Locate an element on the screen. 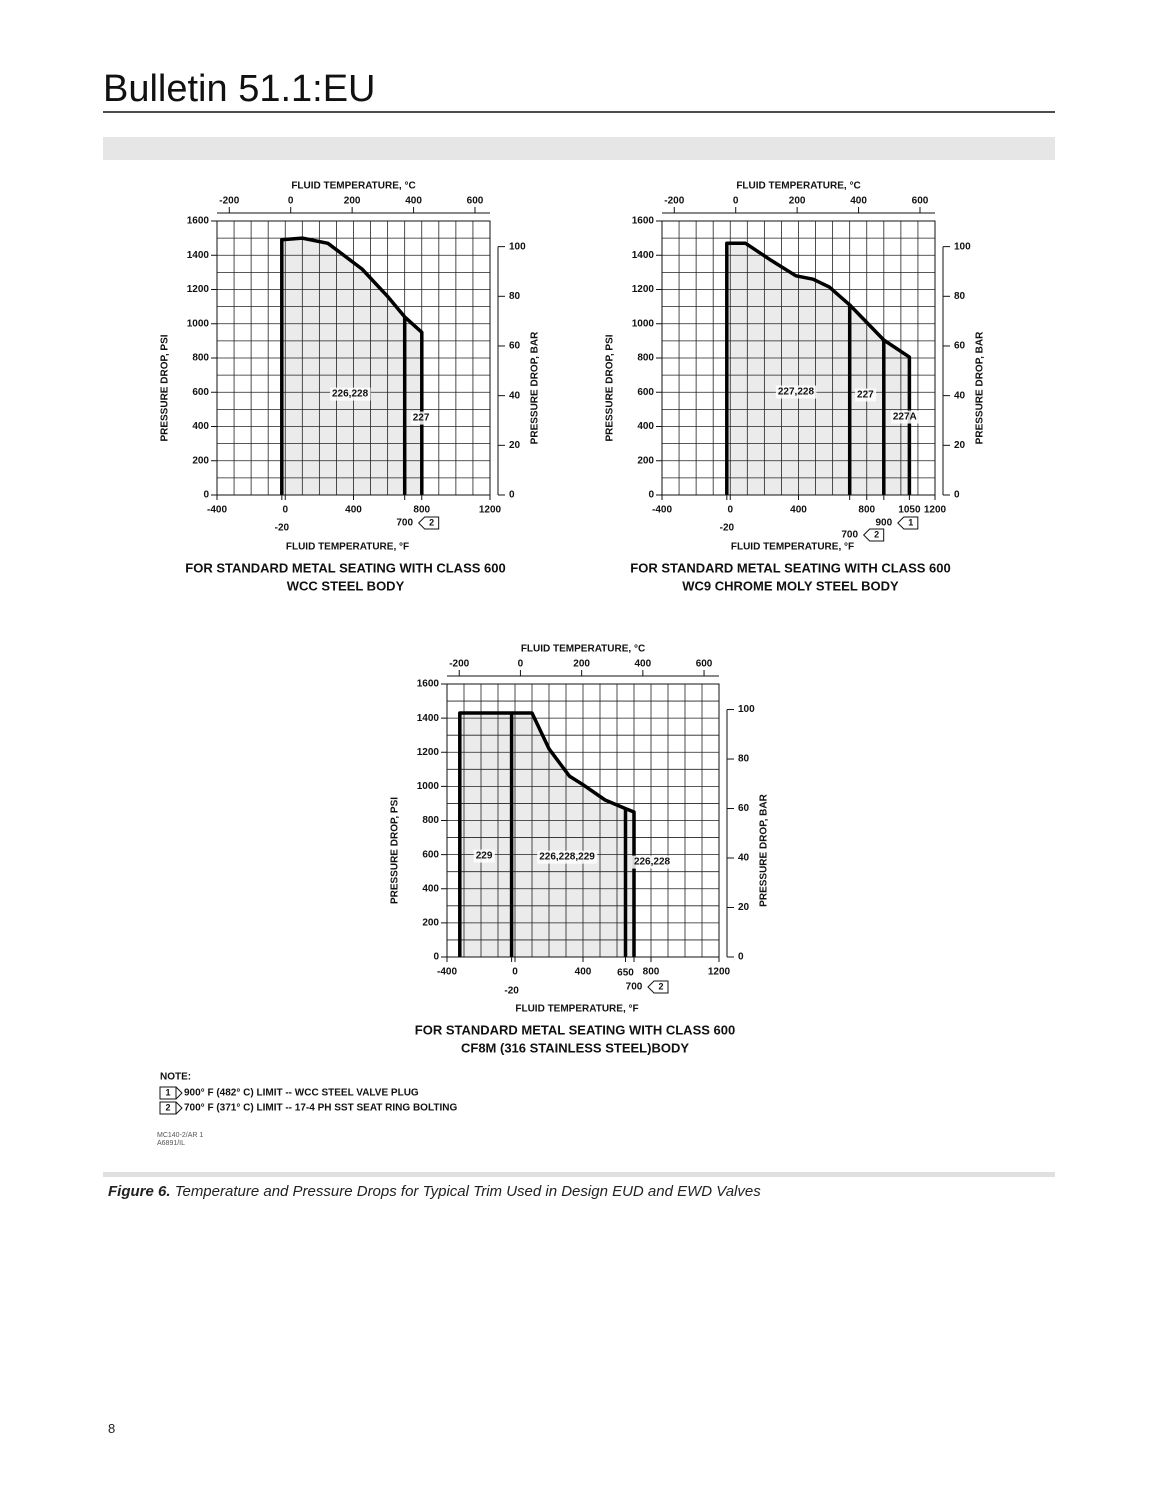 Image resolution: width=1159 pixels, height=1500 pixels. area-fill is located at coordinates (546, 835).